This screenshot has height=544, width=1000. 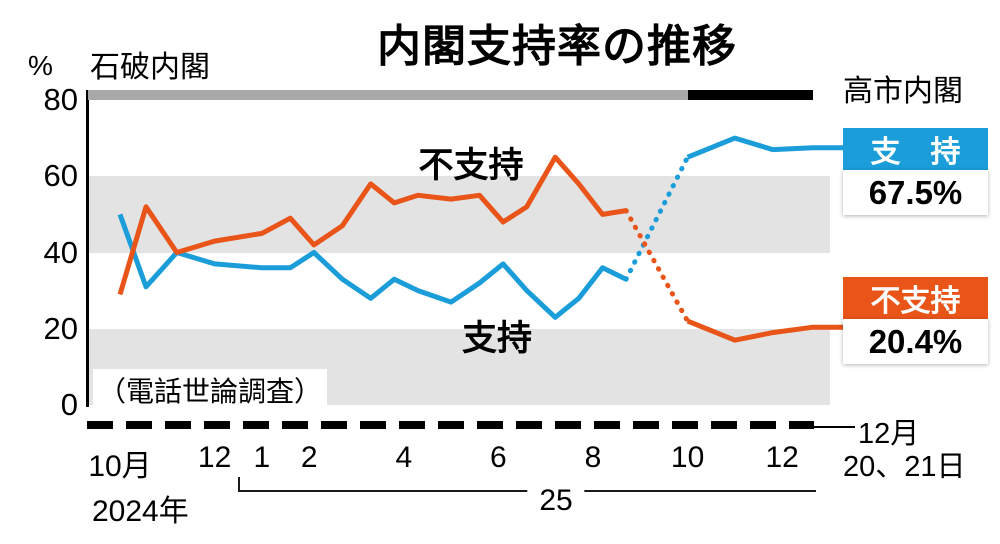 I want to click on page-title: 内閣支持率の推移, so click(x=557, y=46).